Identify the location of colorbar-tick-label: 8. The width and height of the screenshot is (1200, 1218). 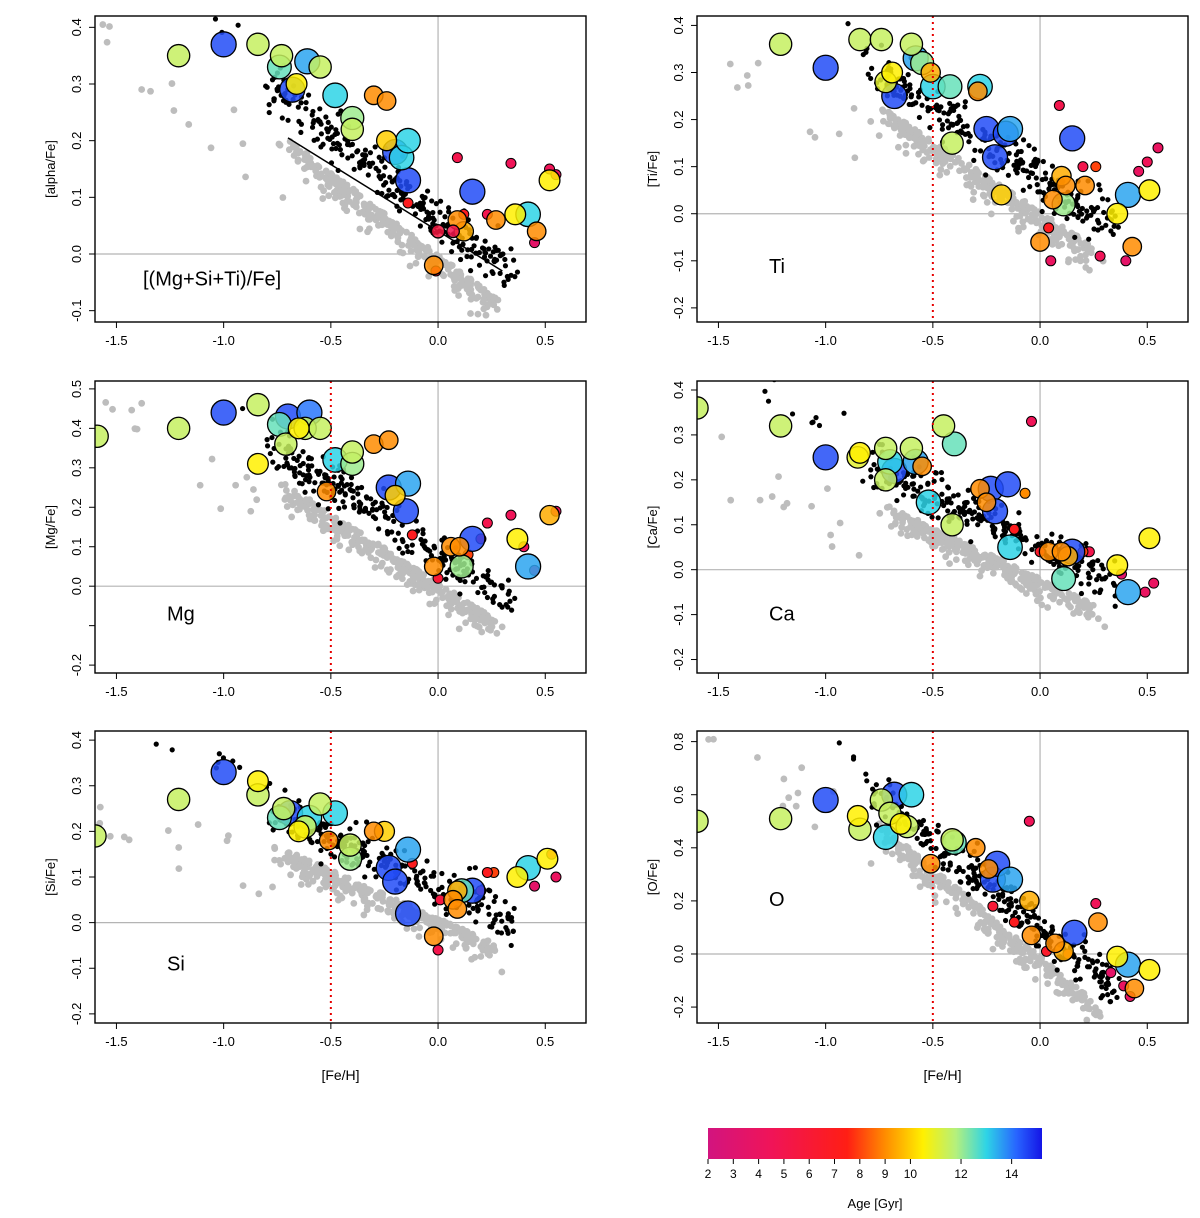
(859, 1174).